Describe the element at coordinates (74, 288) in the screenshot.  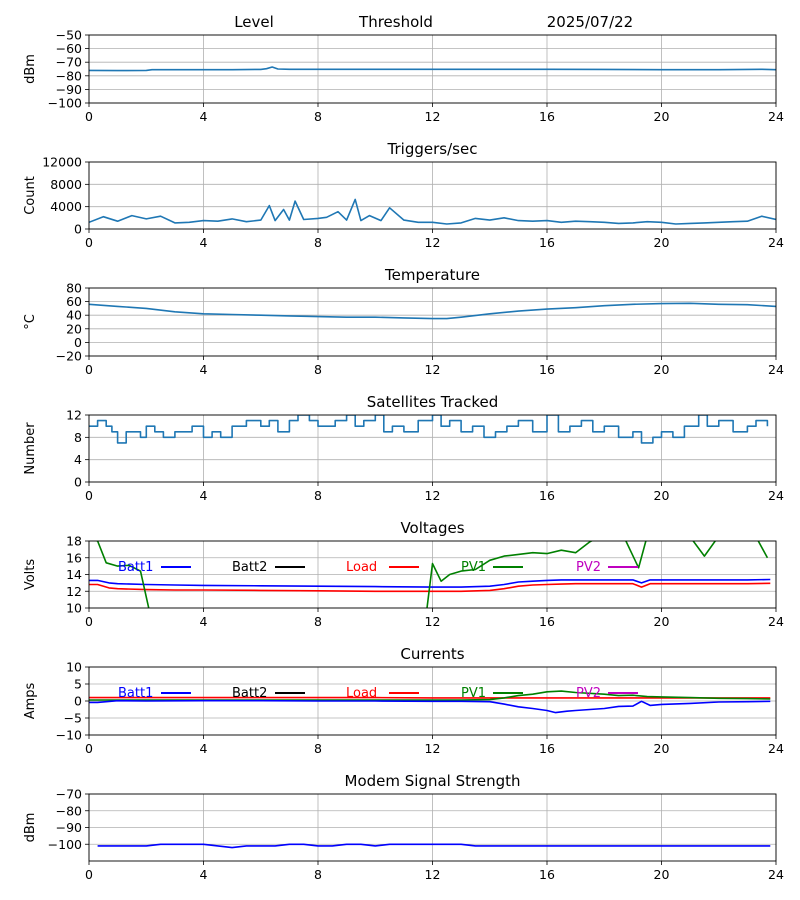
I see `y-tick-label: 80` at that location.